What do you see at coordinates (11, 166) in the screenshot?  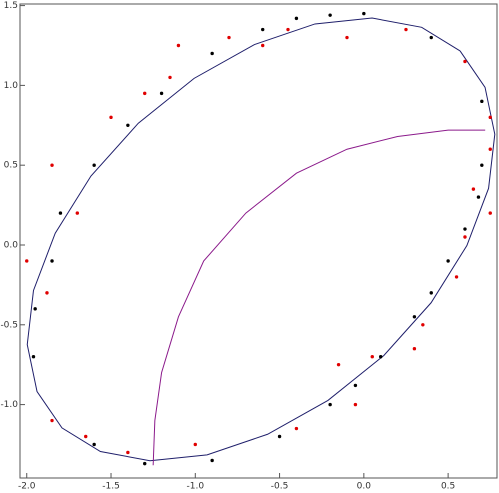 I see `y-tick-label: 0.5` at bounding box center [11, 166].